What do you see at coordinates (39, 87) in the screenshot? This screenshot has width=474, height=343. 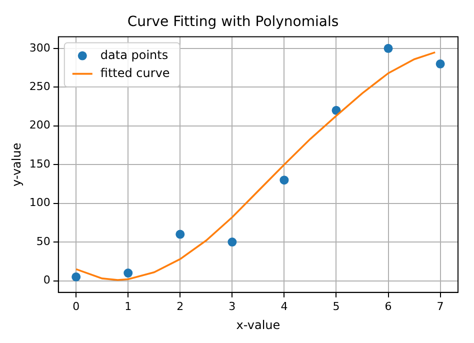 I see `y-tick-label: 250` at bounding box center [39, 87].